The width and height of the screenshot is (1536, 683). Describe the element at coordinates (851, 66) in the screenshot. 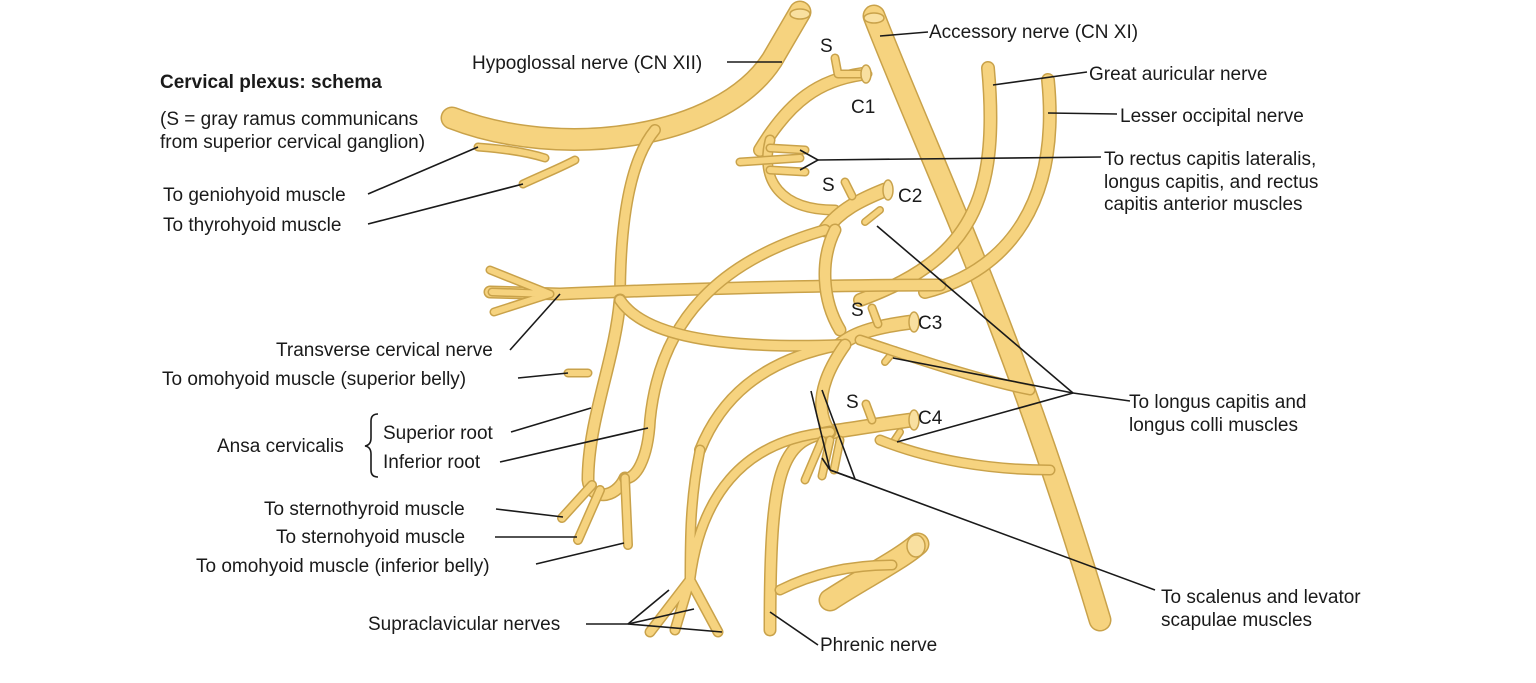

I see `c1-gray-ramus` at that location.